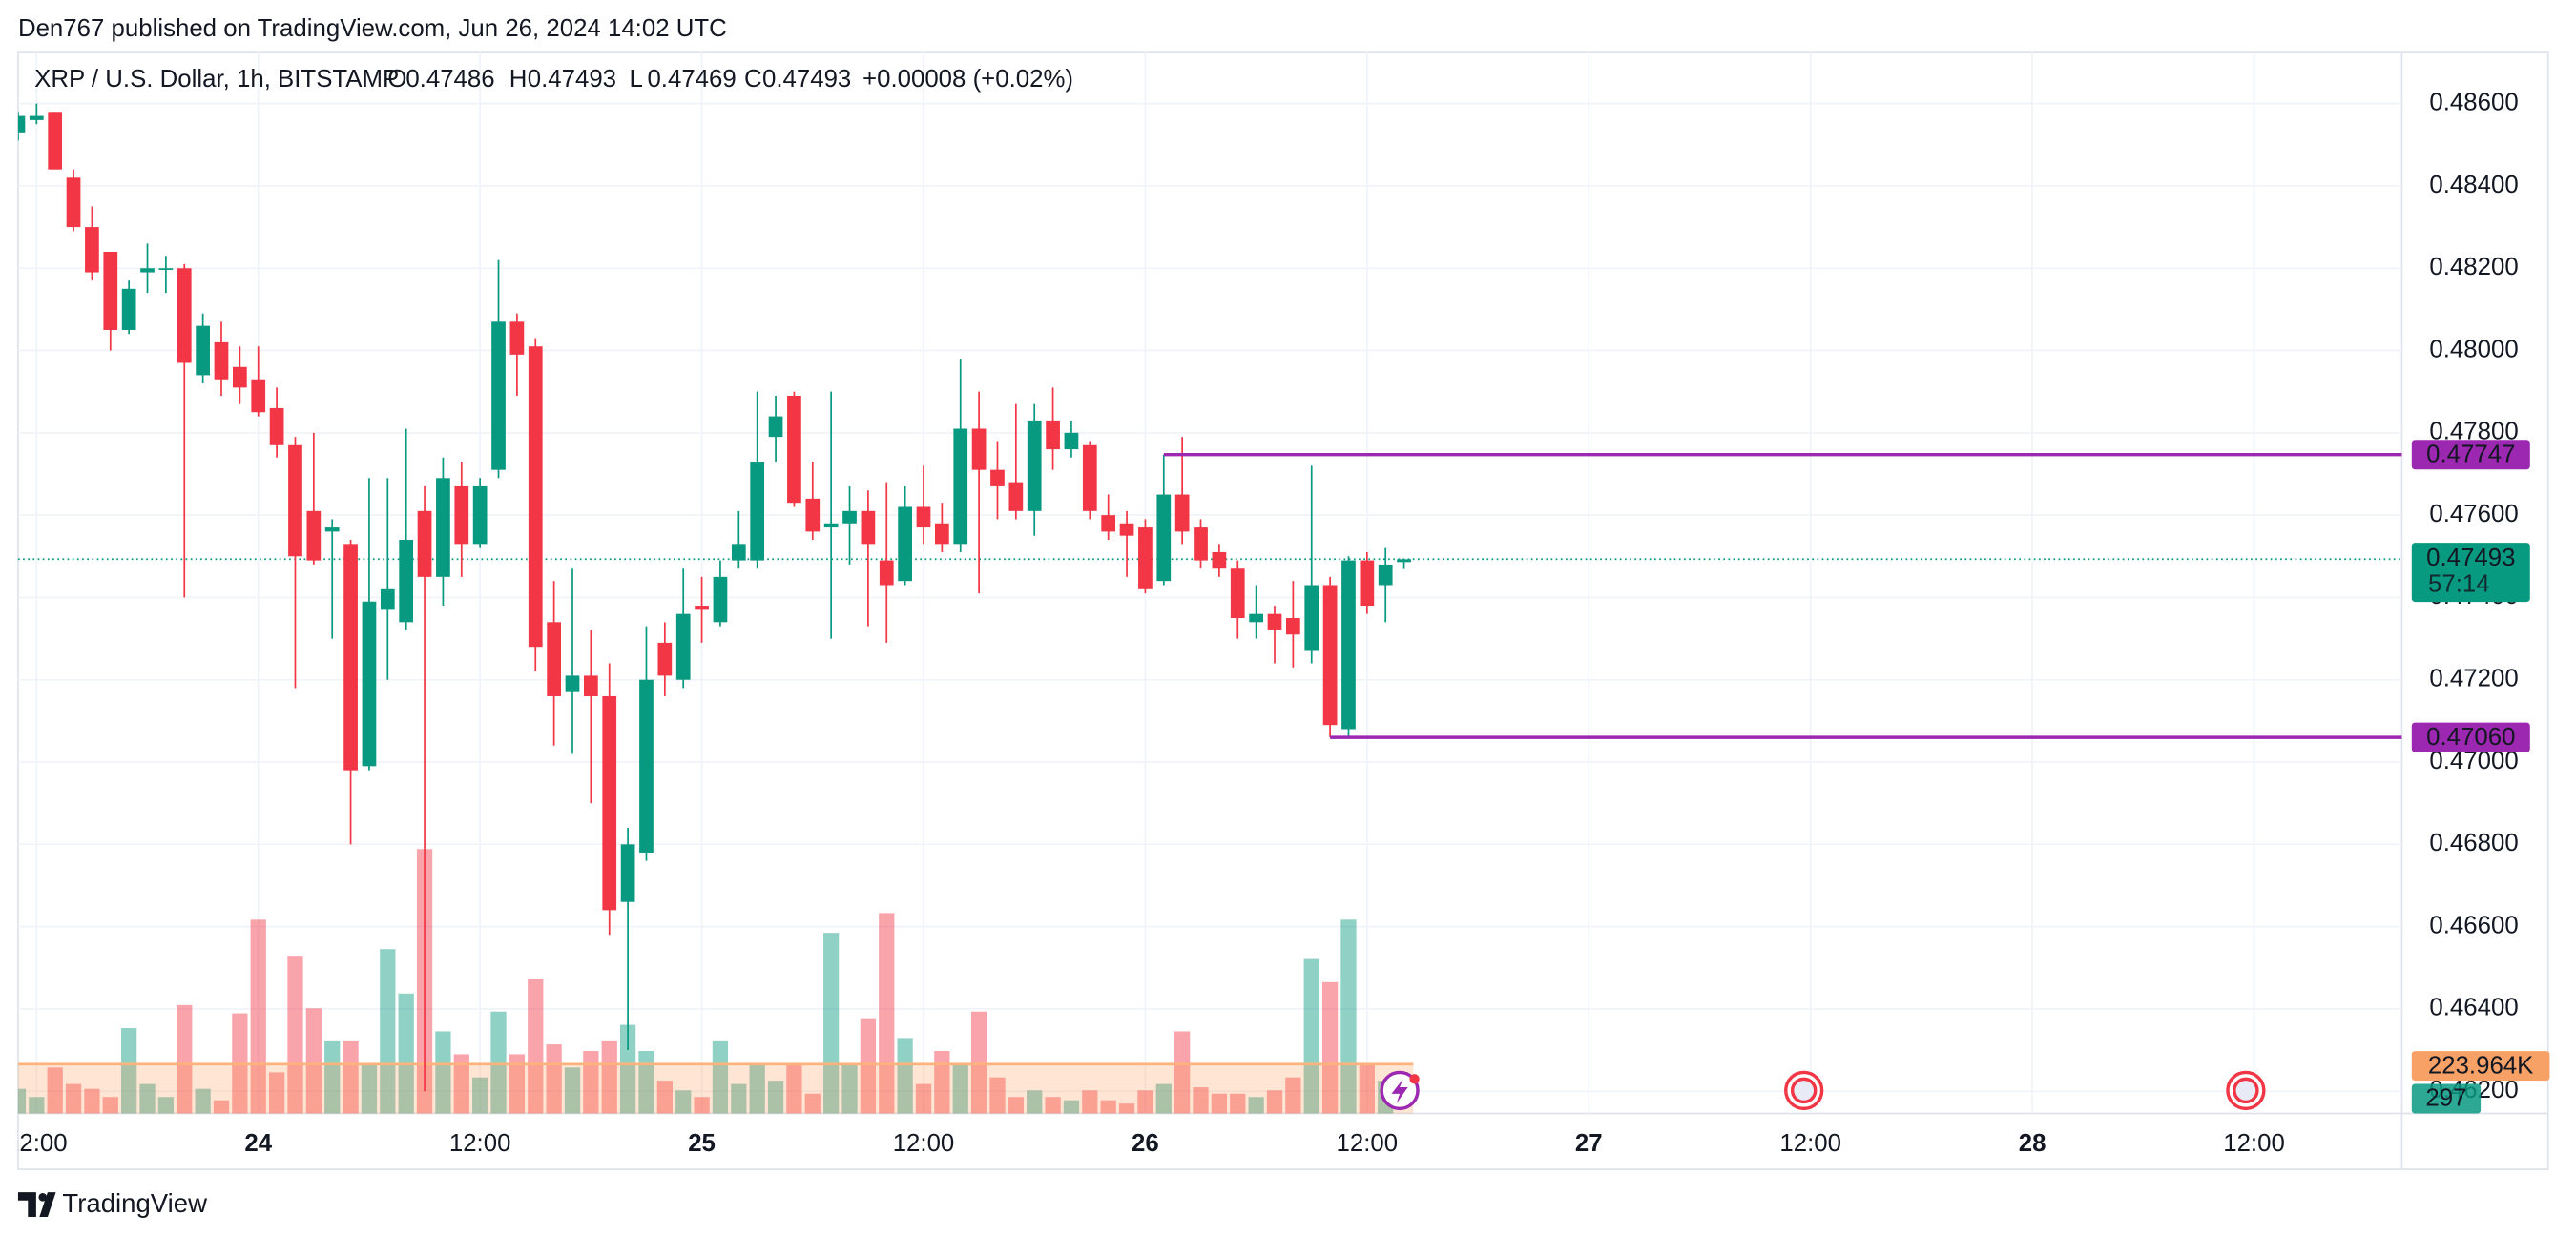 This screenshot has height=1236, width=2576. I want to click on y-tick-label: 0.48200, so click(2473, 267).